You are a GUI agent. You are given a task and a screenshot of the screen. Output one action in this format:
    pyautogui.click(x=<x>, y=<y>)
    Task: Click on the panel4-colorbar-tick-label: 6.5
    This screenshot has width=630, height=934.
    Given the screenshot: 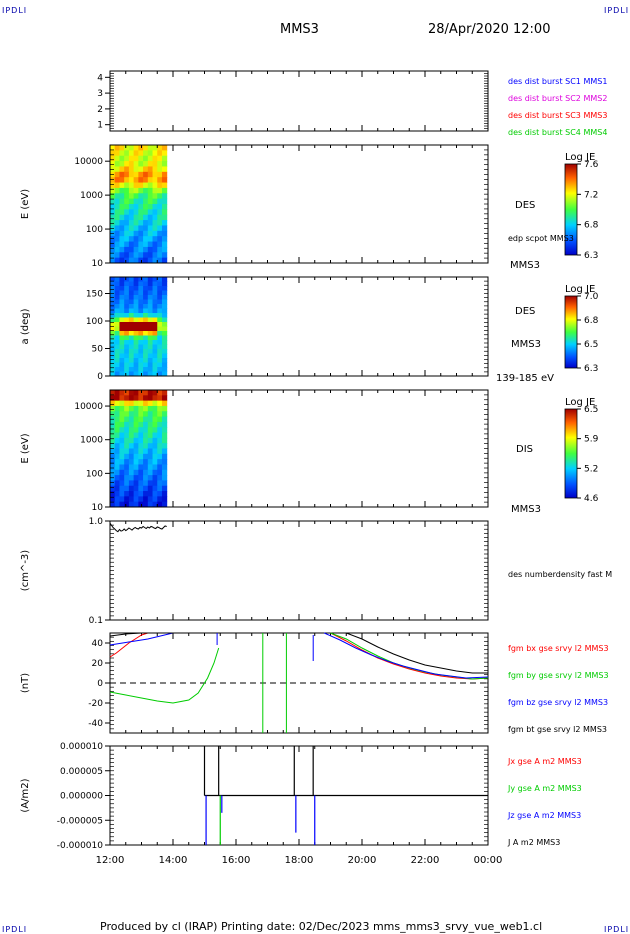 What is the action you would take?
    pyautogui.click(x=591, y=410)
    